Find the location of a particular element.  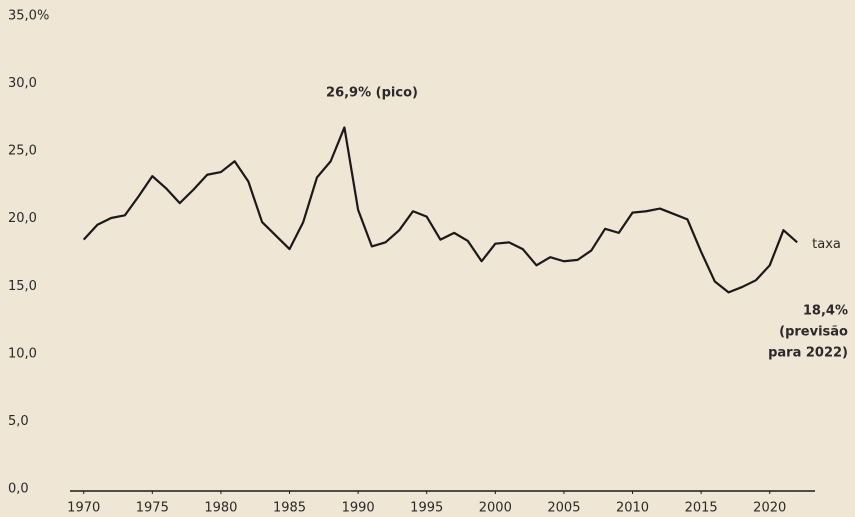

y-tick-label: 5,0 is located at coordinates (18, 421).